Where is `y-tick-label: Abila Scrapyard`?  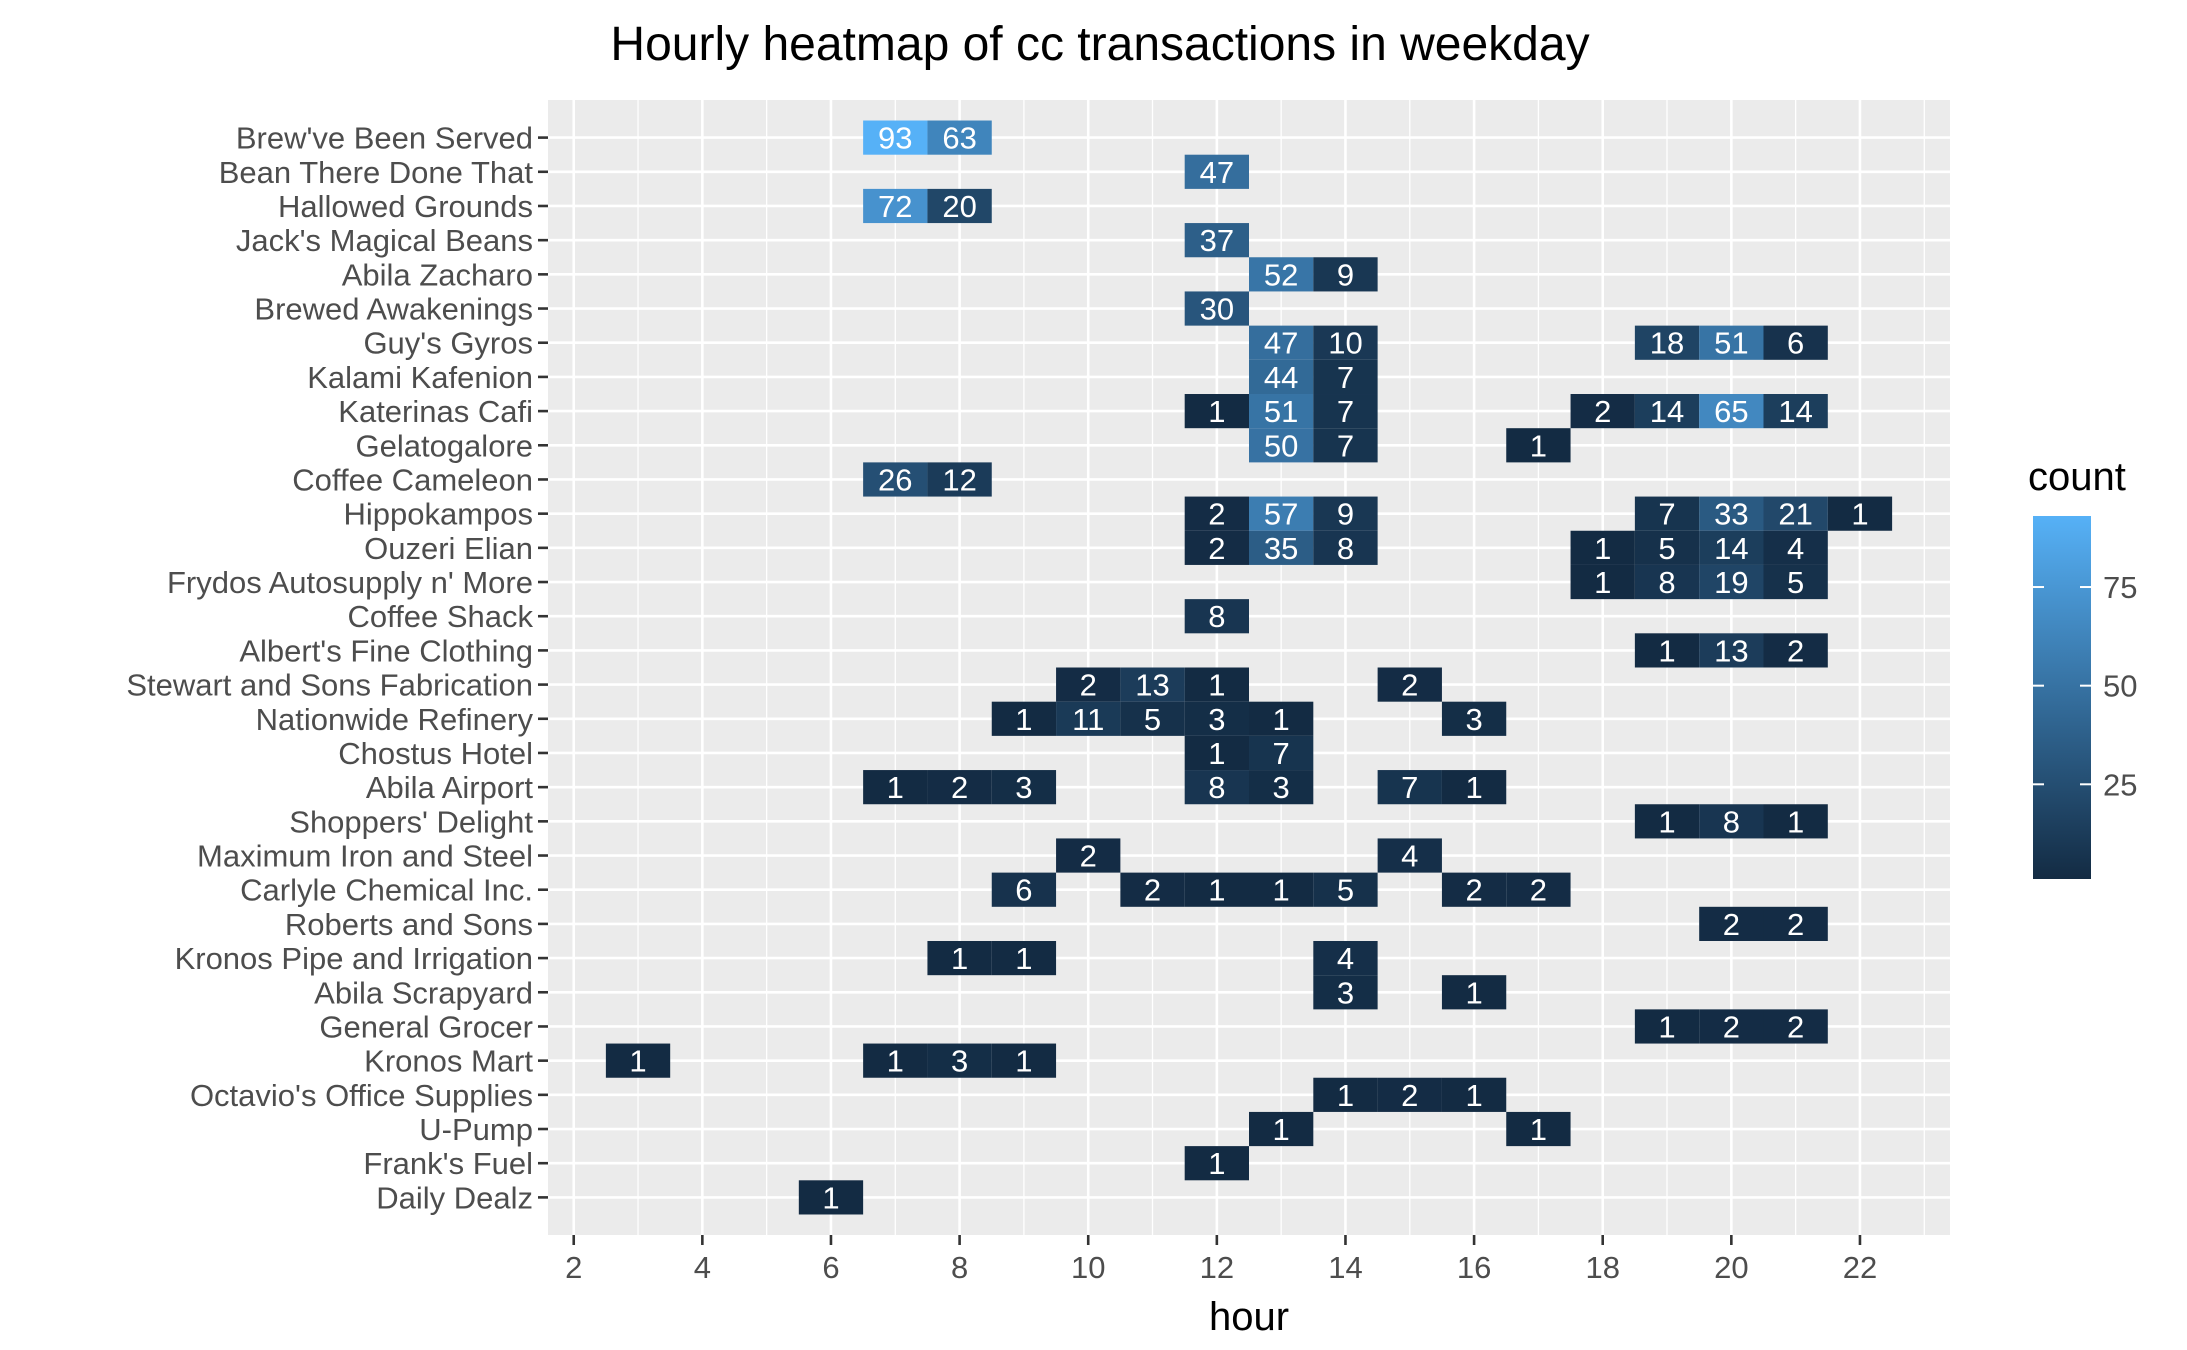
y-tick-label: Abila Scrapyard is located at coordinates (423, 992).